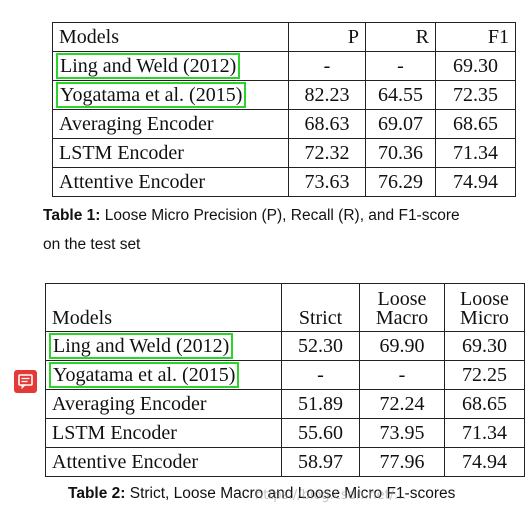 Image resolution: width=526 pixels, height=516 pixels. Describe the element at coordinates (327, 37) in the screenshot. I see `table-1-header-p: P` at that location.